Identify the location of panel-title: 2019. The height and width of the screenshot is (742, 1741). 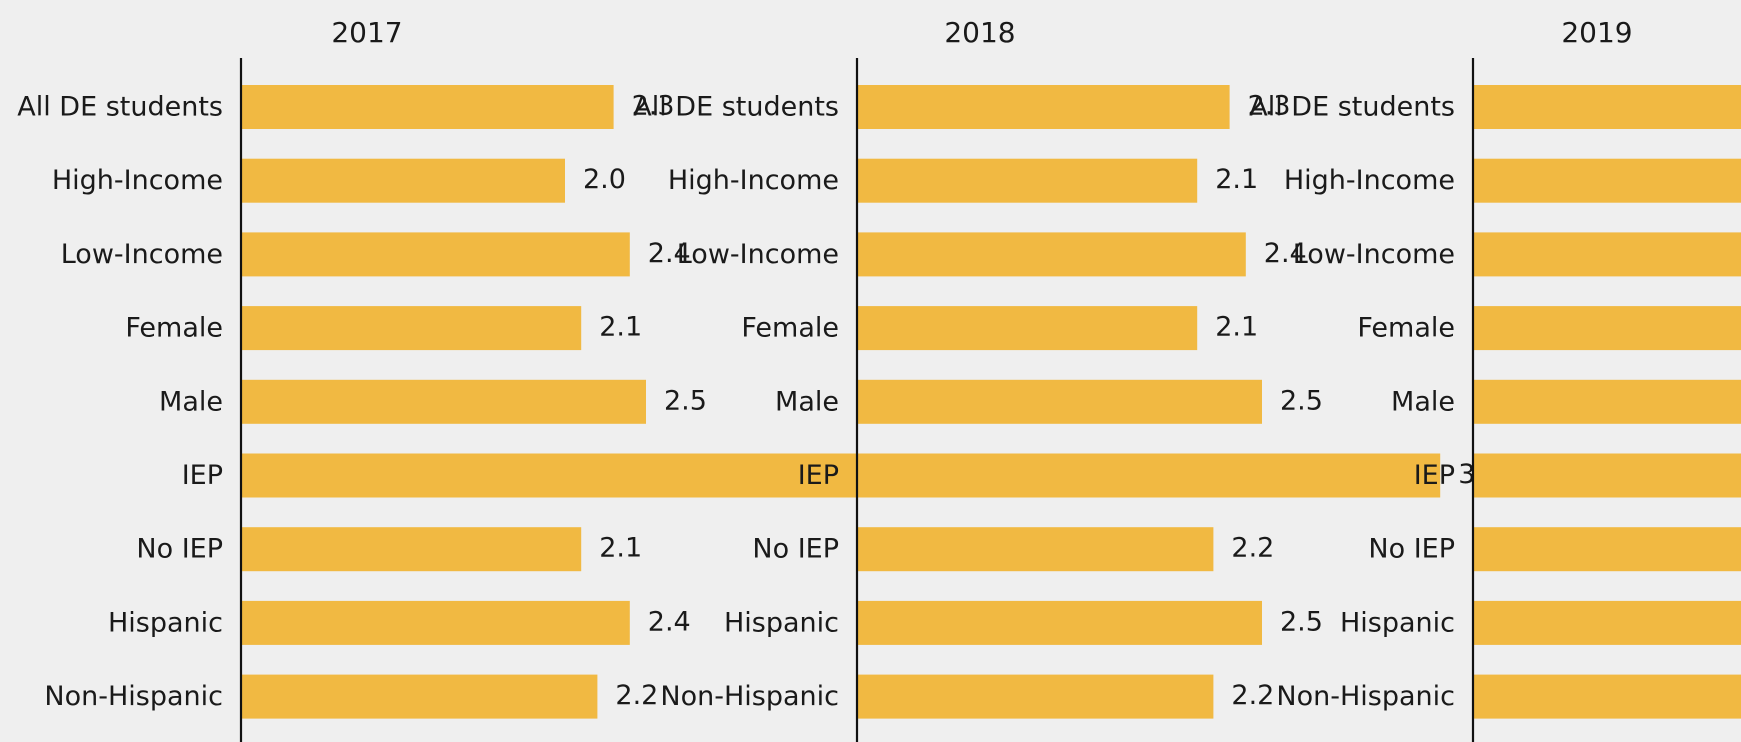
(1596, 32).